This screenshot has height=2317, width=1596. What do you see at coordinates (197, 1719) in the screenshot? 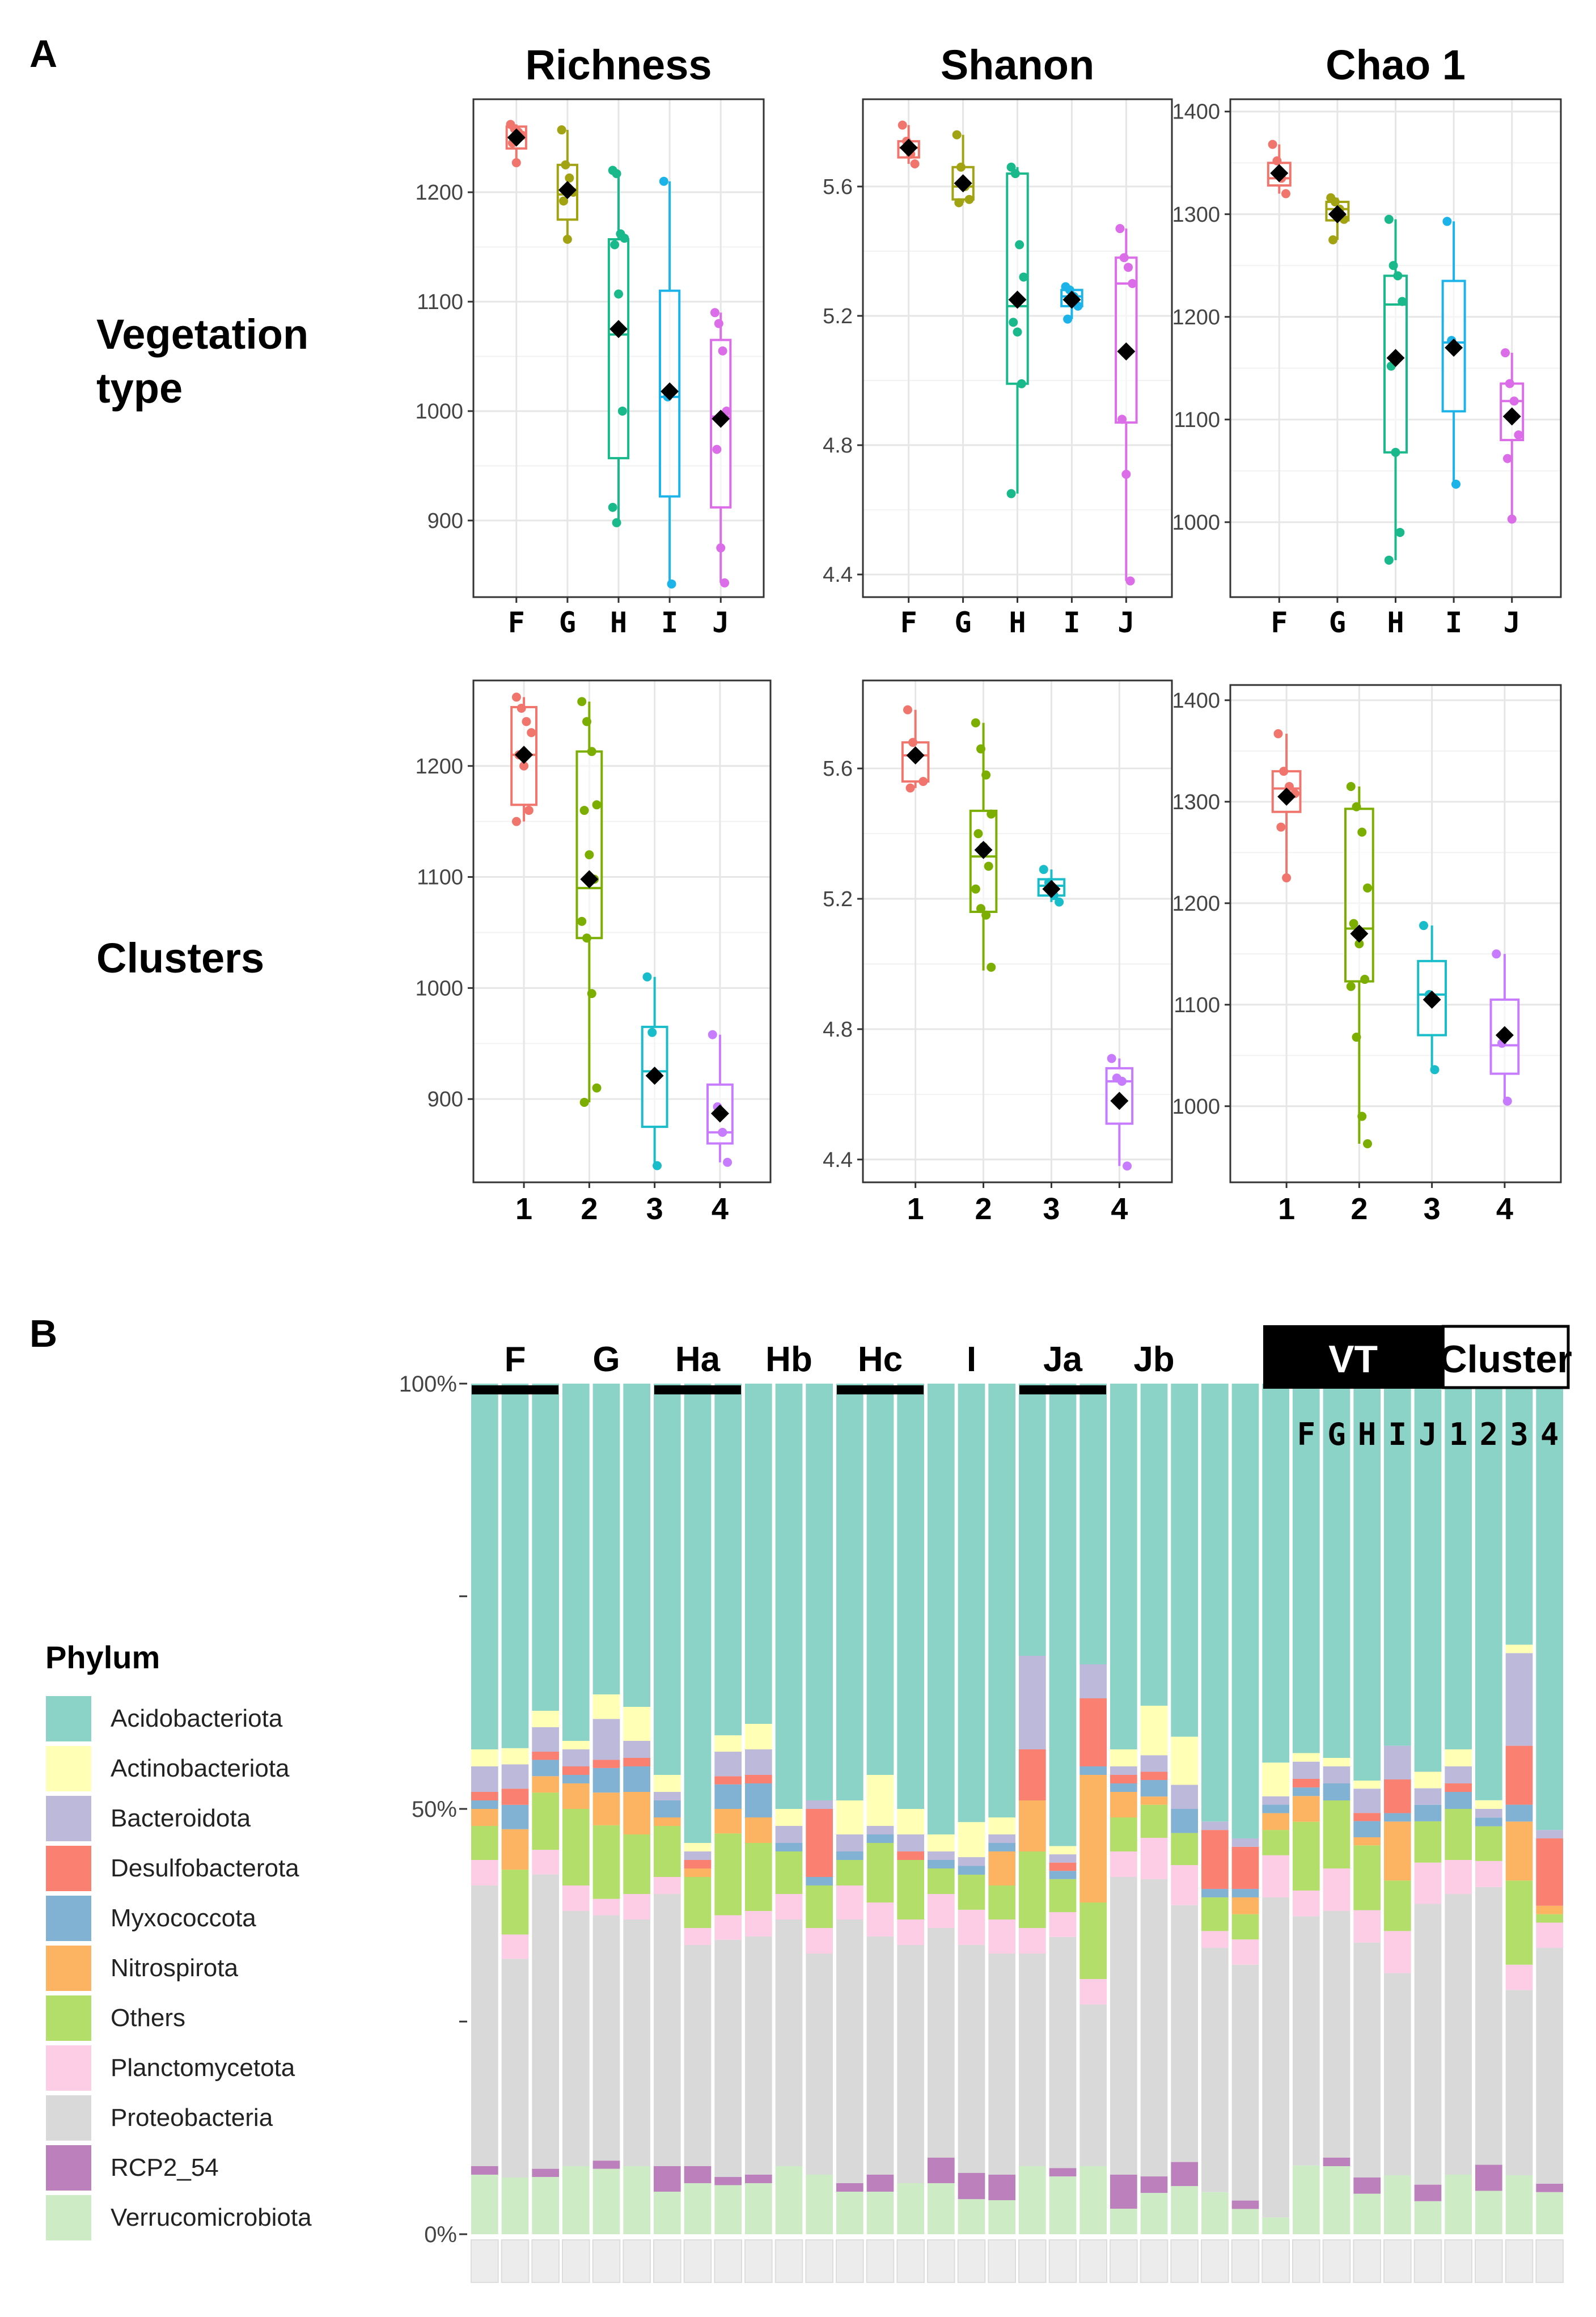
I see `legend-label: Acidobacteriota` at bounding box center [197, 1719].